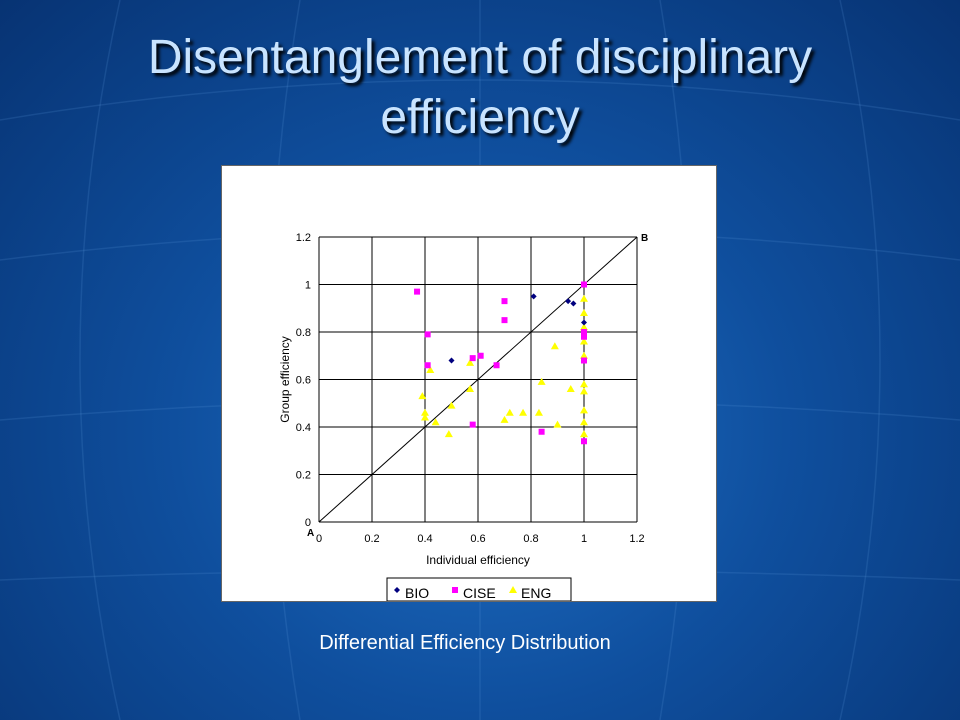 The height and width of the screenshot is (720, 960). I want to click on data-points, so click(501, 363).